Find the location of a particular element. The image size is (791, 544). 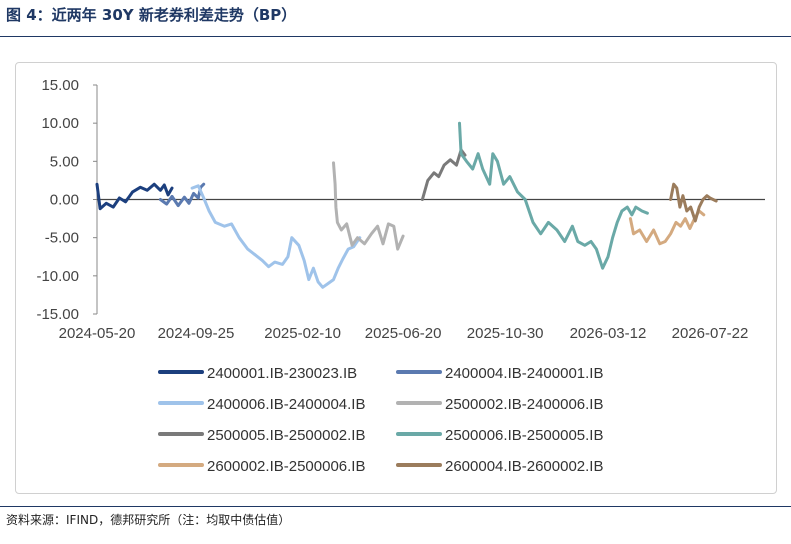

y-tick-label: -10.00 is located at coordinates (57, 276).